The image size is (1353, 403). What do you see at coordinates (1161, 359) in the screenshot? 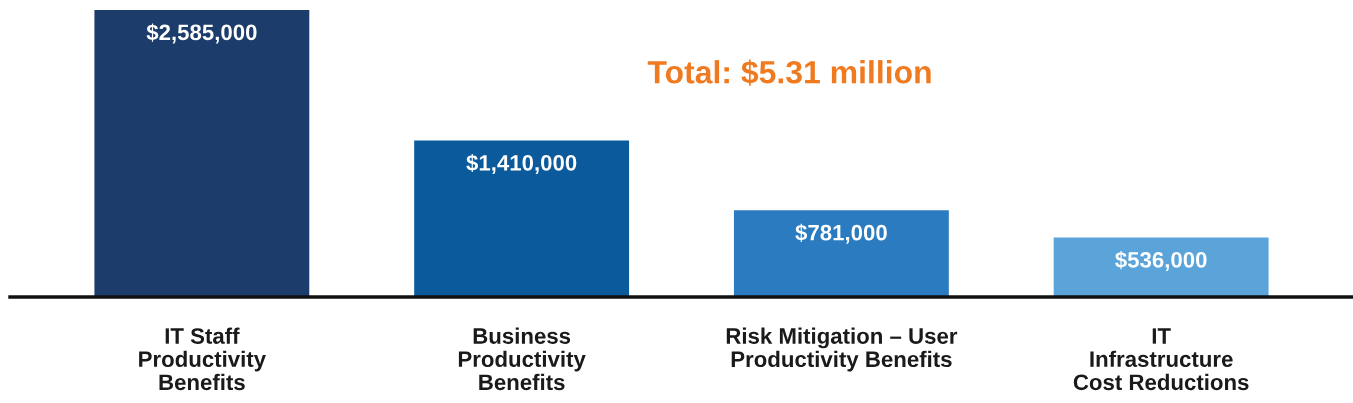
I see `x-tick-label: IT Infrastructure Cost Reductions` at bounding box center [1161, 359].